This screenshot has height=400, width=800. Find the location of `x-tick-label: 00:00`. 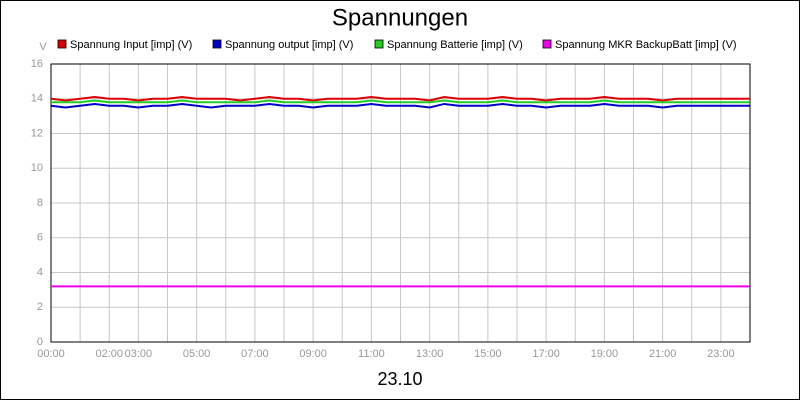

x-tick-label: 00:00 is located at coordinates (51, 354).